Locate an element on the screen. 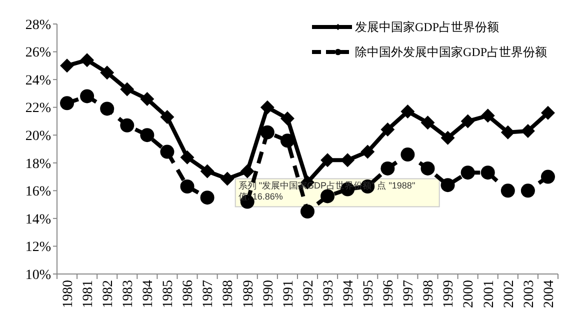 The image size is (571, 330). legend-label: 发展中国家GDP占世界份额 is located at coordinates (427, 27).